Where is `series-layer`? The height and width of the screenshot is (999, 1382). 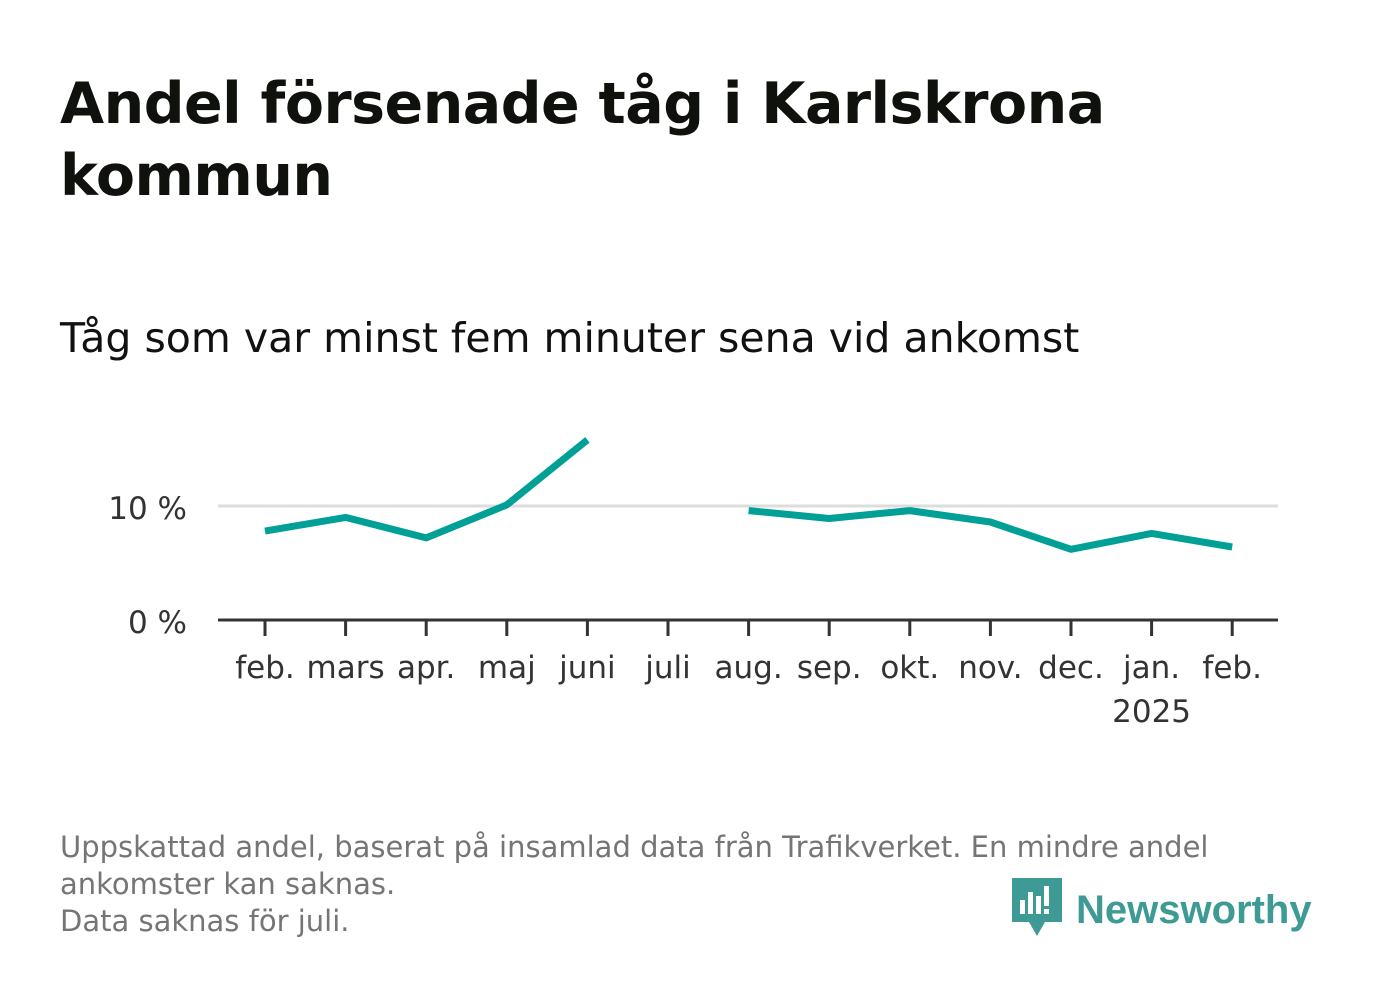
series-layer is located at coordinates (748, 495).